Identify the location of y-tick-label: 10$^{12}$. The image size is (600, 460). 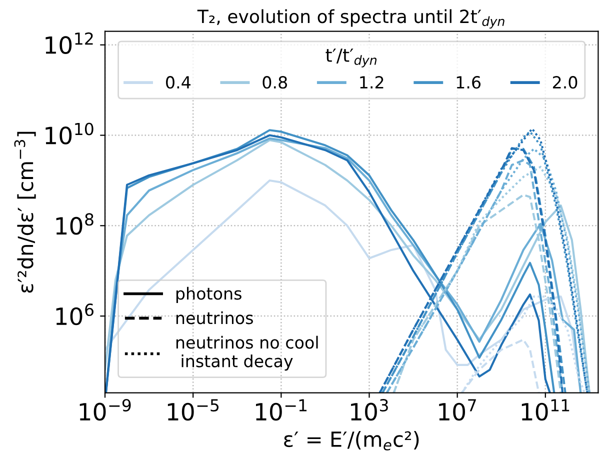
(69, 43).